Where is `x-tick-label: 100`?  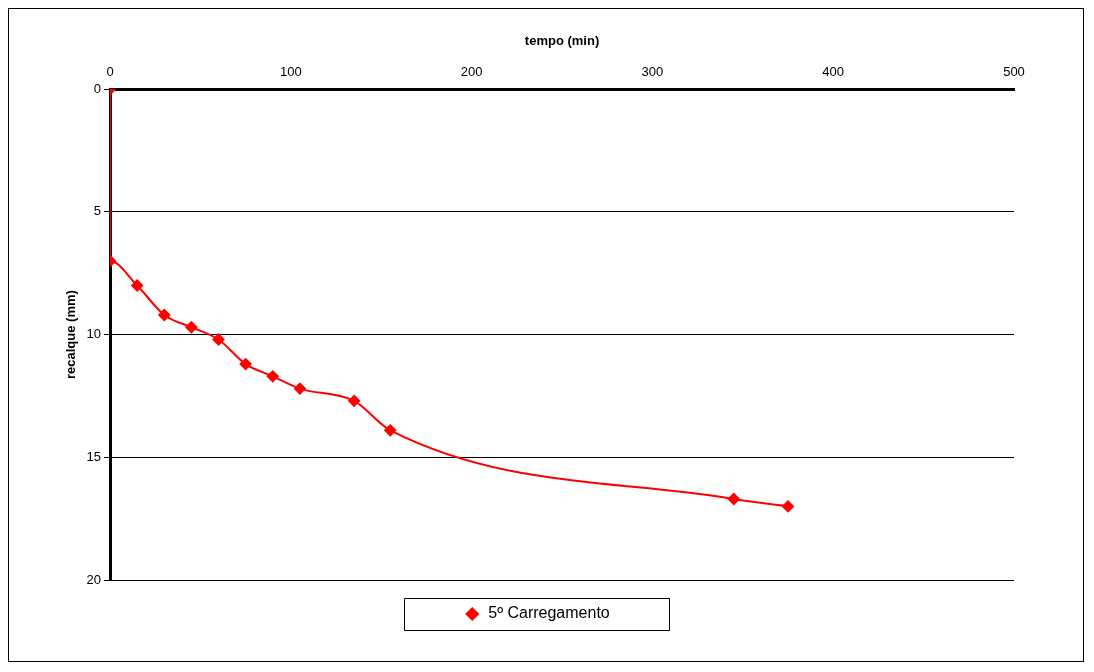 x-tick-label: 100 is located at coordinates (291, 71).